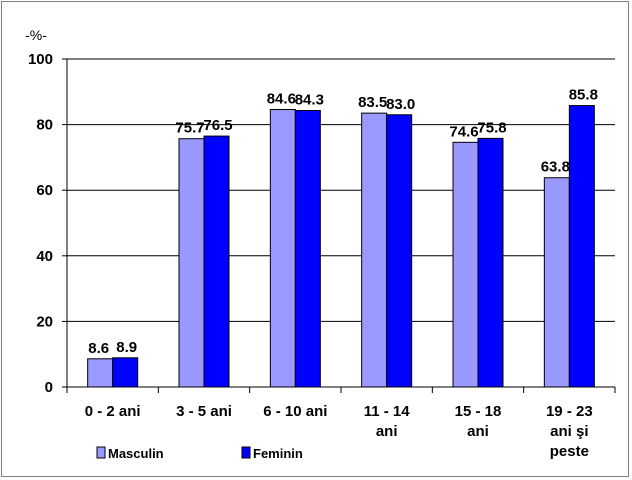  Describe the element at coordinates (98, 348) in the screenshot. I see `data-label: 8.6` at that location.